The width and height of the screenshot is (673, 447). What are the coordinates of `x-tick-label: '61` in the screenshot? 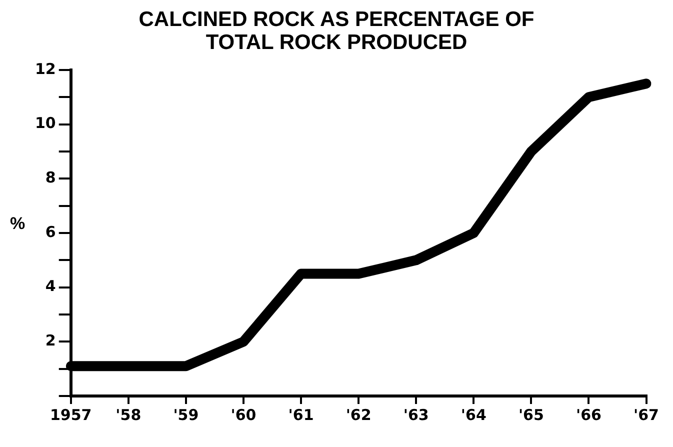 It's located at (301, 415).